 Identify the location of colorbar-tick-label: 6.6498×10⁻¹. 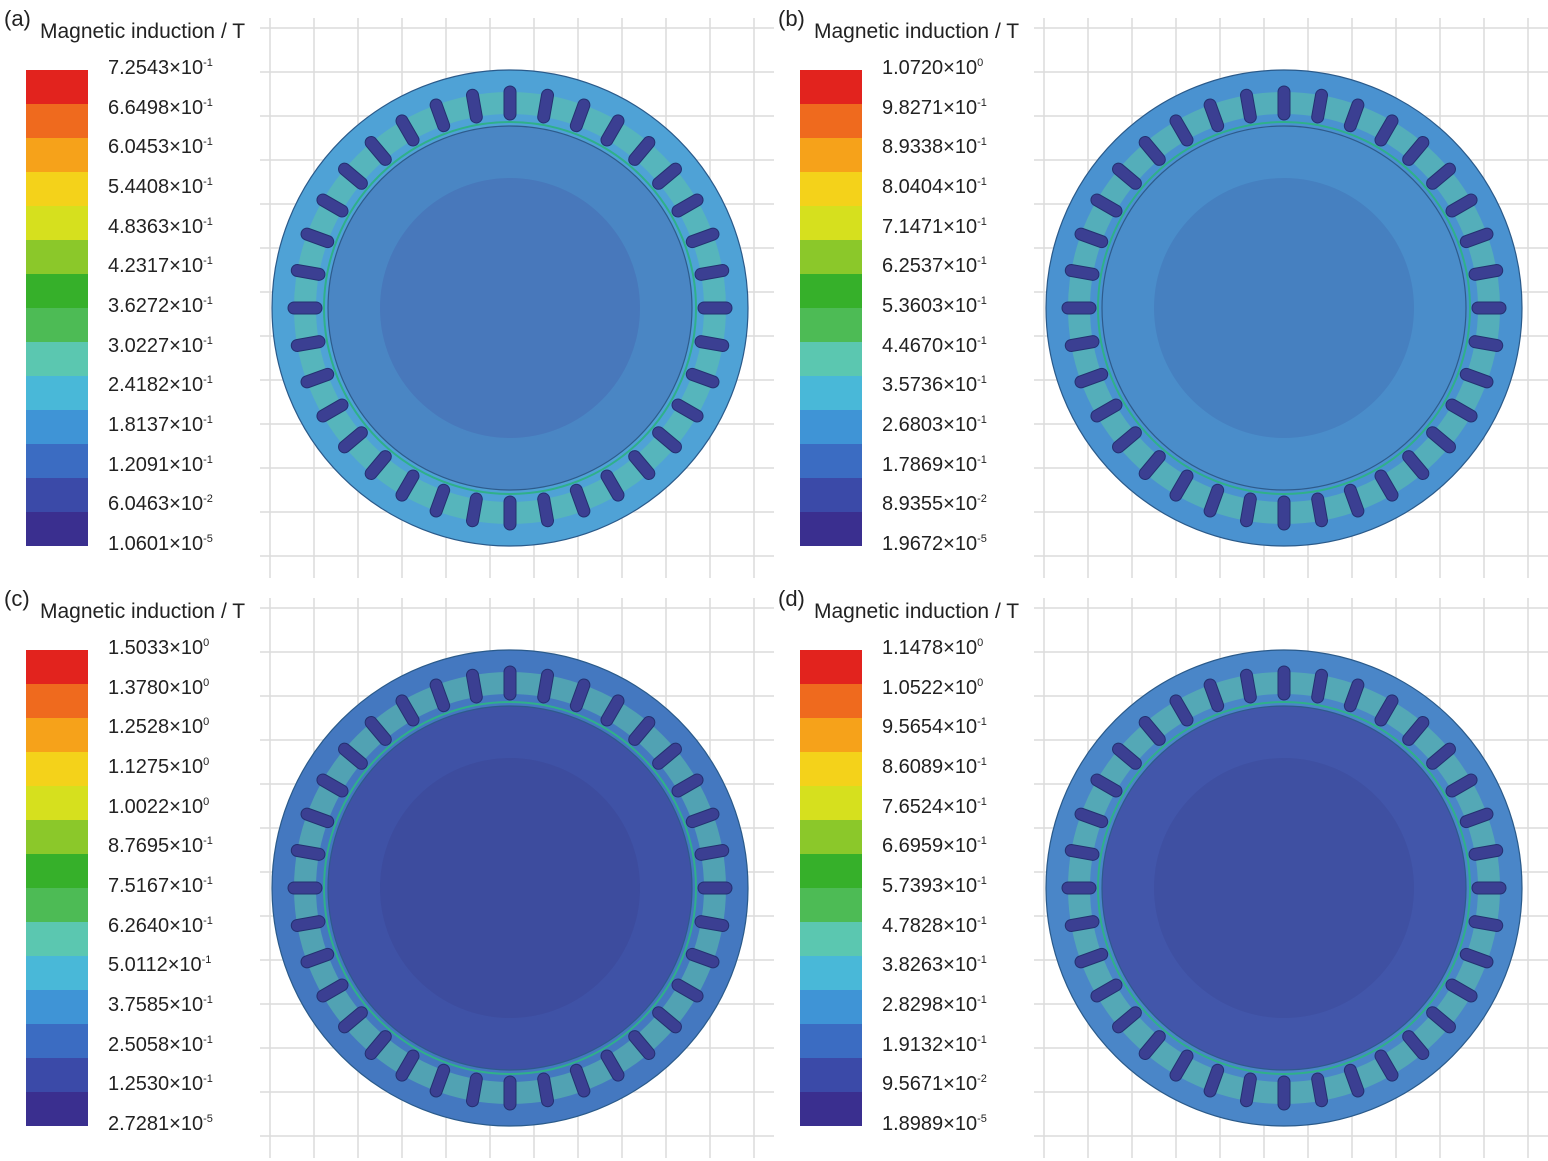
(160, 107).